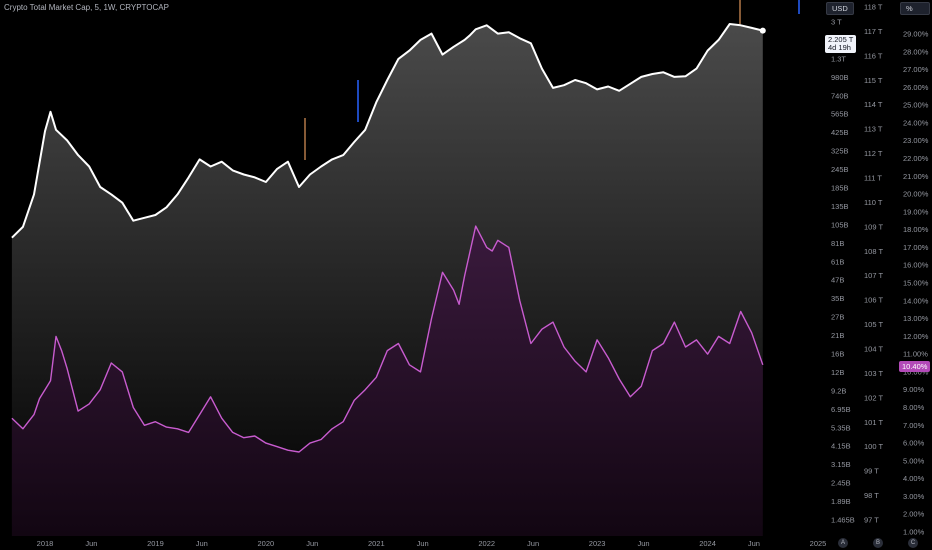  Describe the element at coordinates (916, 51) in the screenshot. I see `axis-percent-tick: 28.00%` at that location.